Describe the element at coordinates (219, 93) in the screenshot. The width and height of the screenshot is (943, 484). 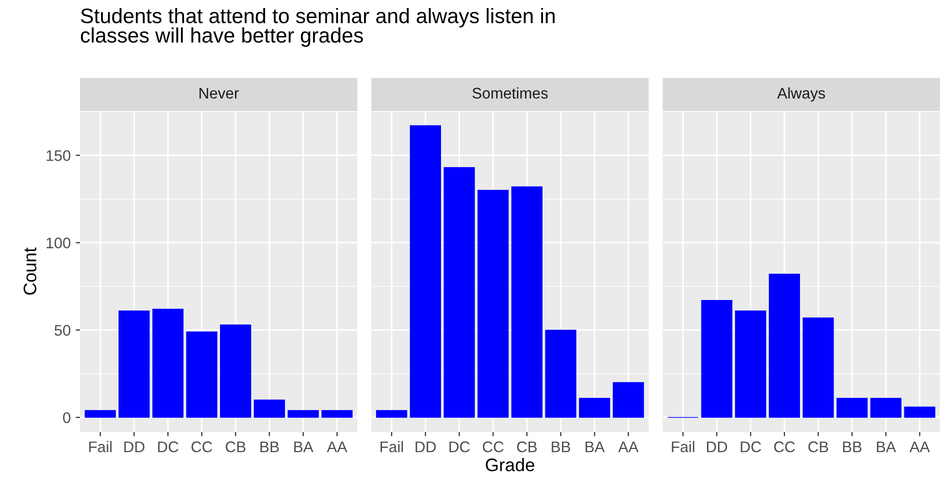
I see `chart-title: Never` at that location.